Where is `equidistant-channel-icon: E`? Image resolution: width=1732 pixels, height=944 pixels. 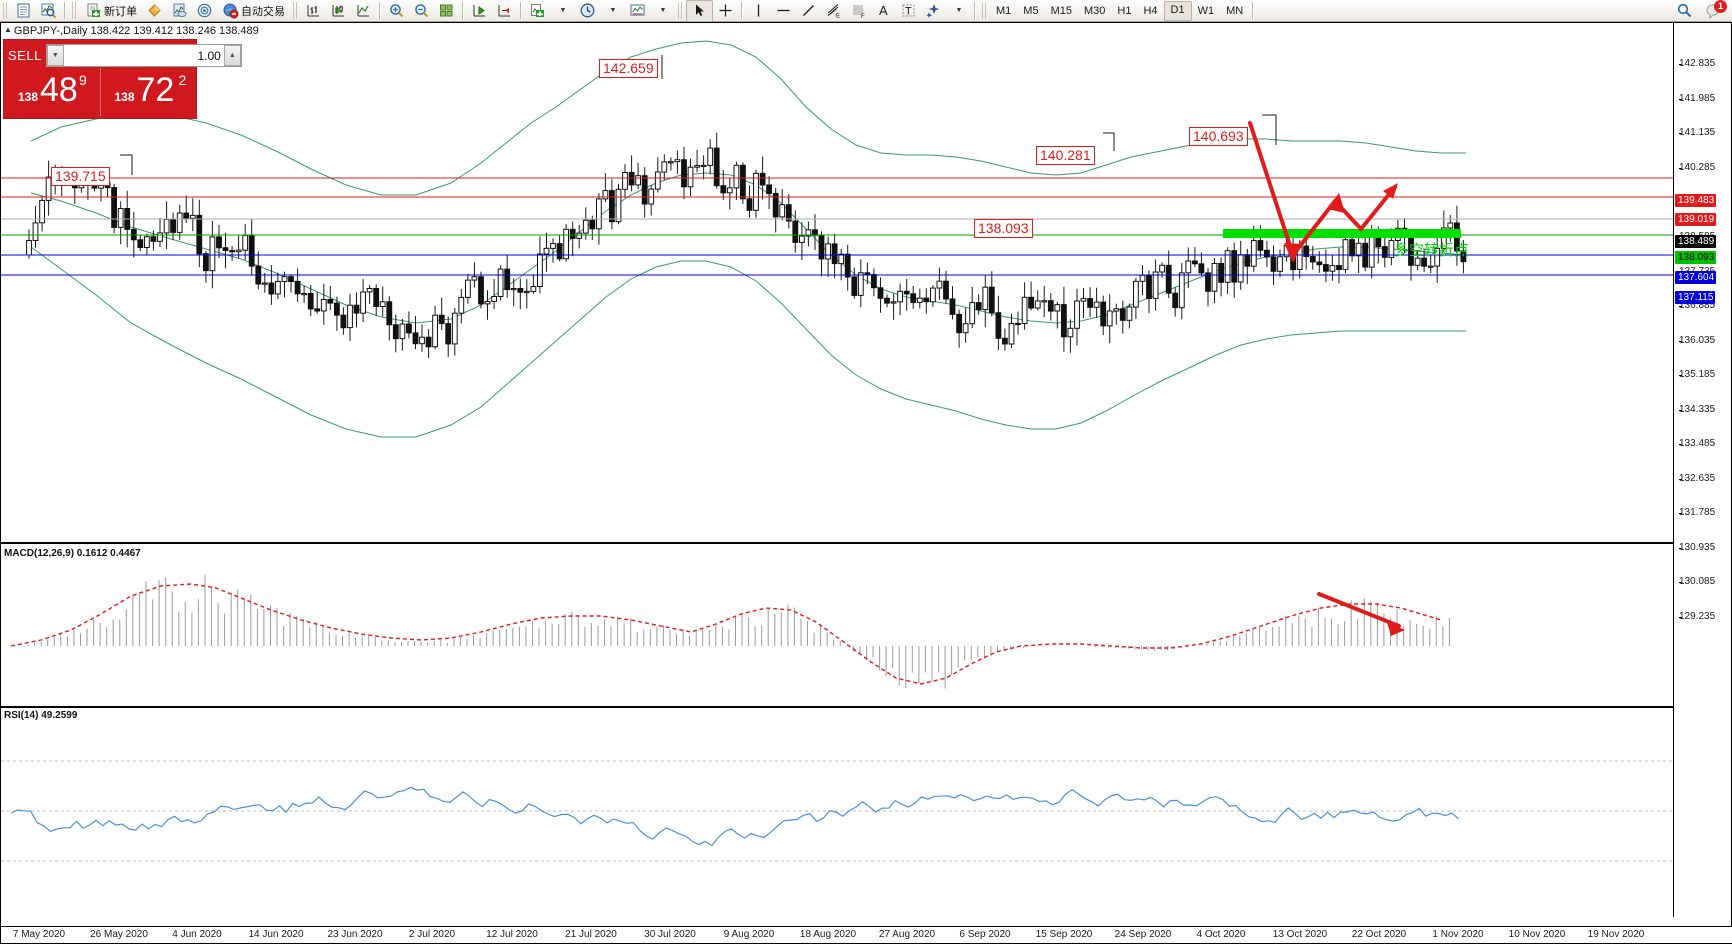
equidistant-channel-icon: E is located at coordinates (833, 11).